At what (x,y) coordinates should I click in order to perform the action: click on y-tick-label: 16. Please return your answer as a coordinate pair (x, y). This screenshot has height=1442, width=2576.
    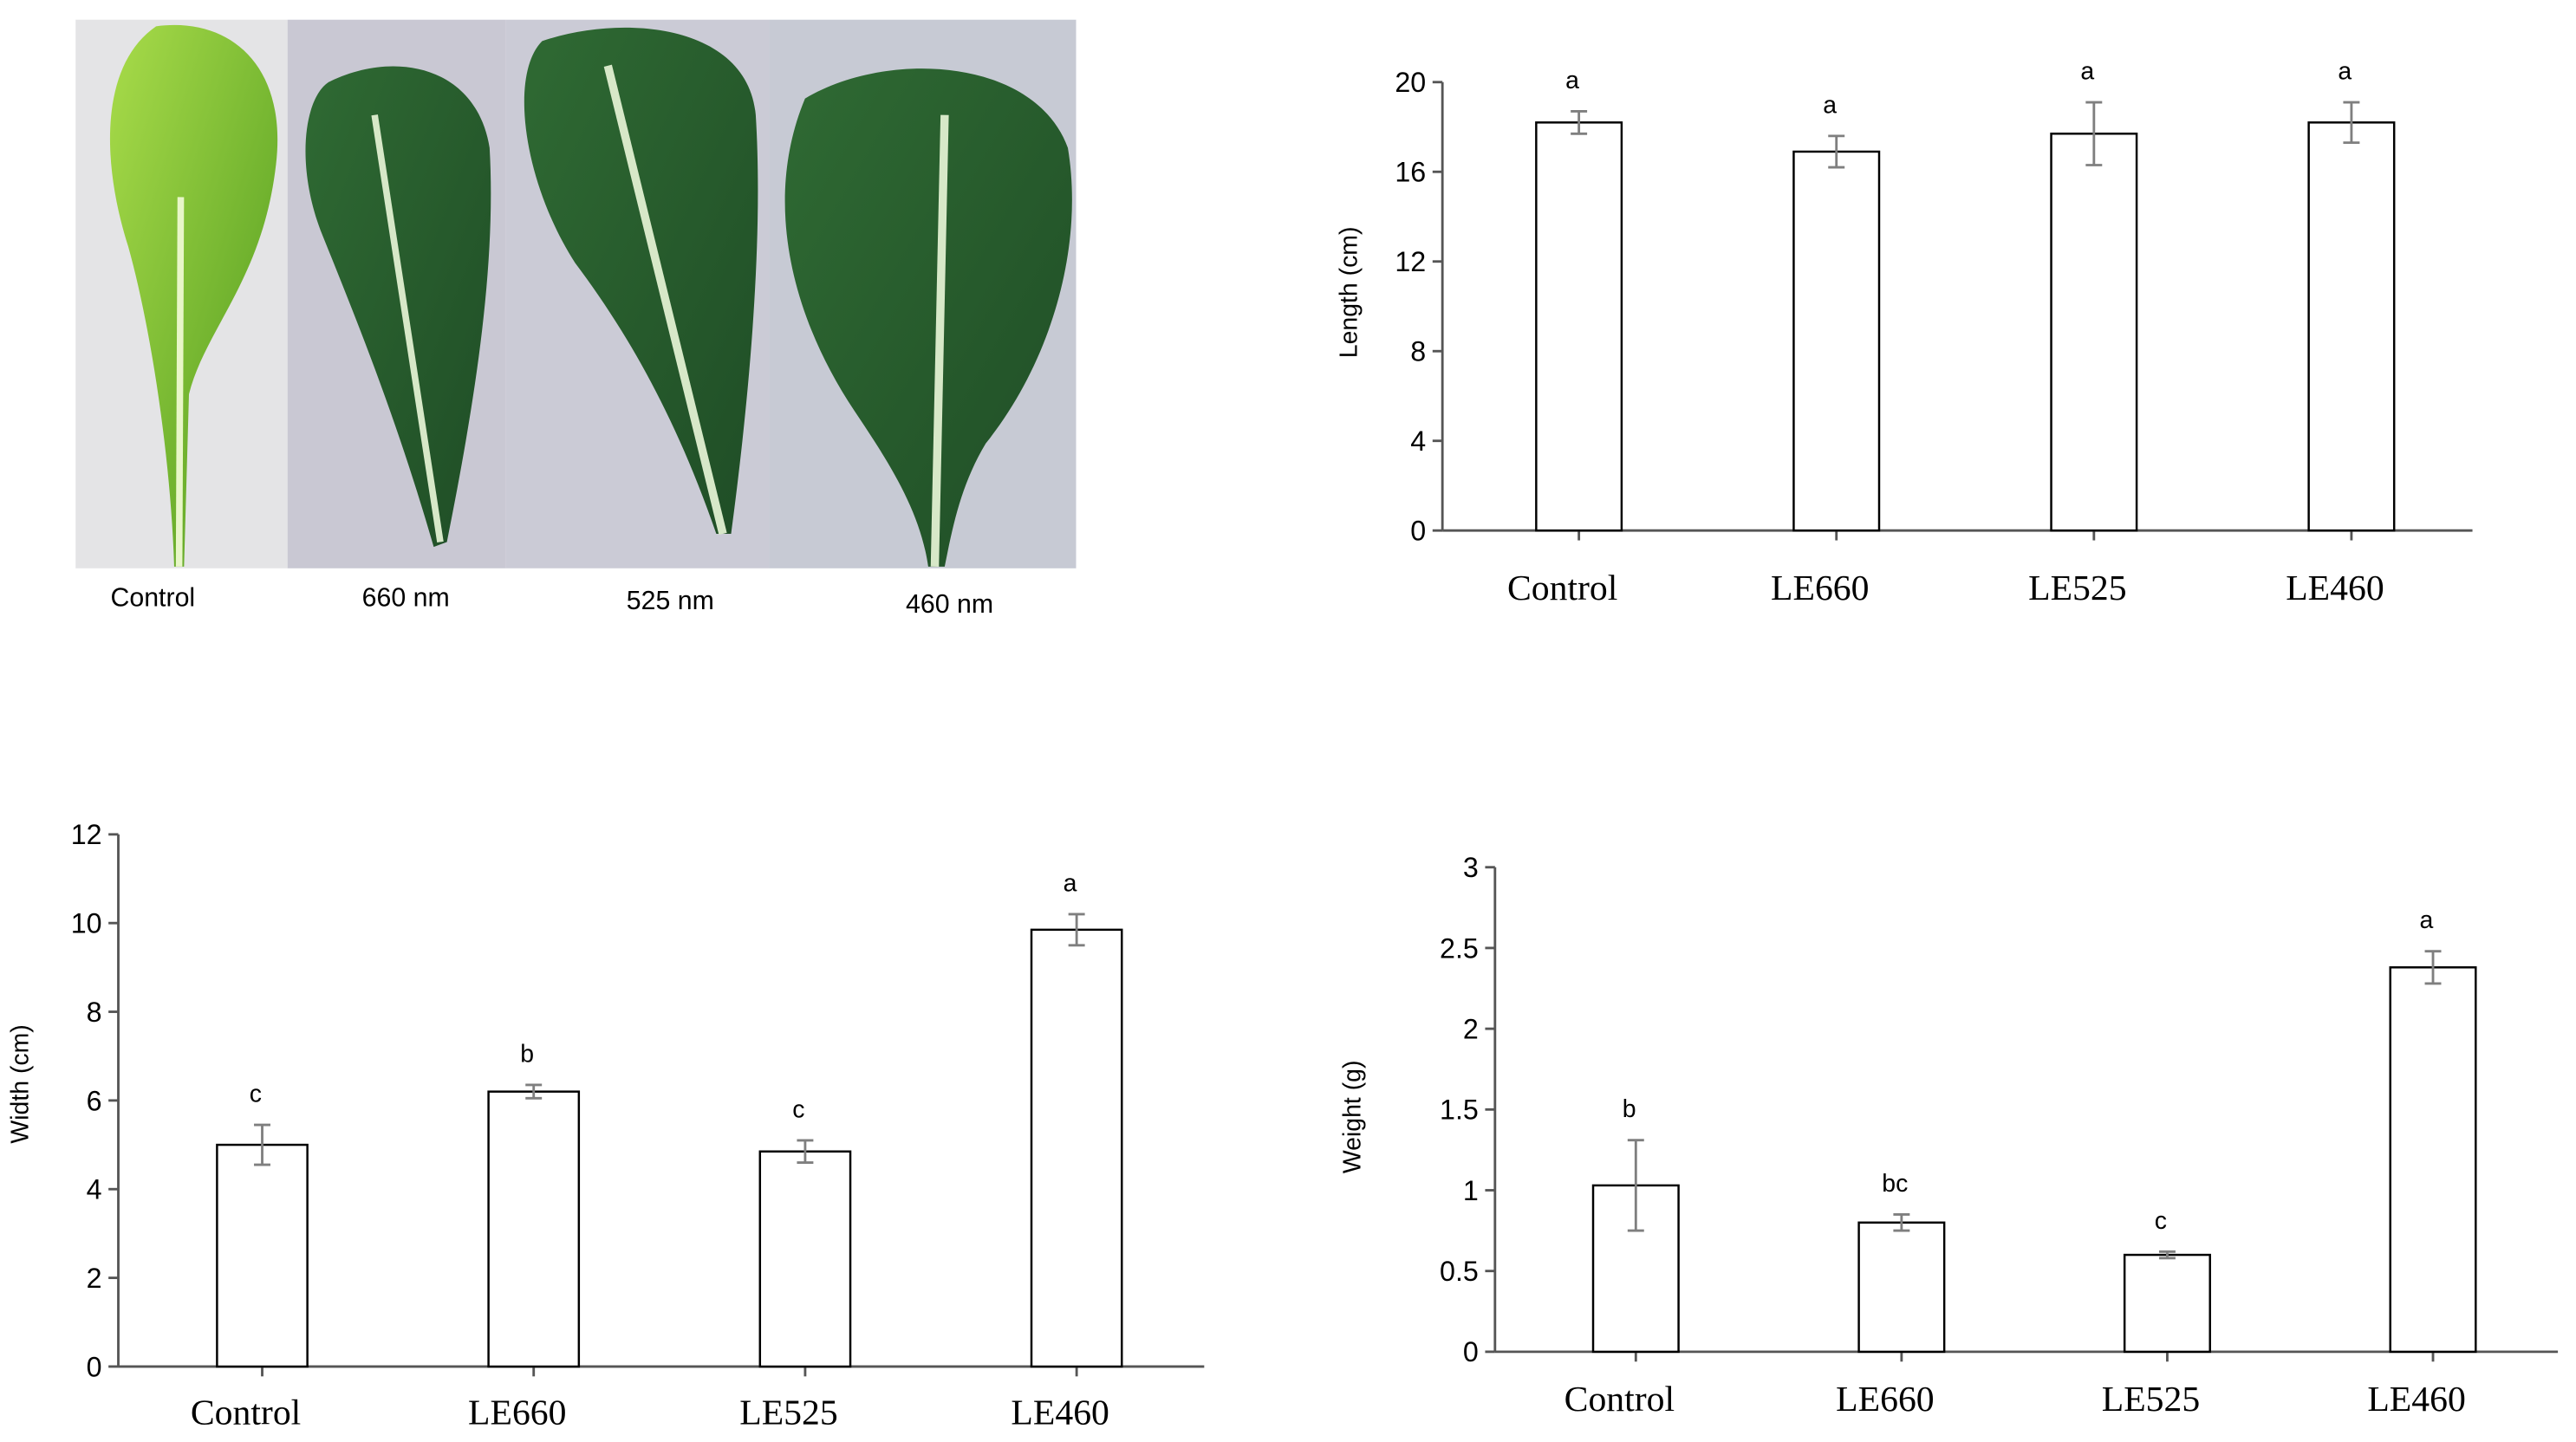
    Looking at the image, I should click on (1410, 172).